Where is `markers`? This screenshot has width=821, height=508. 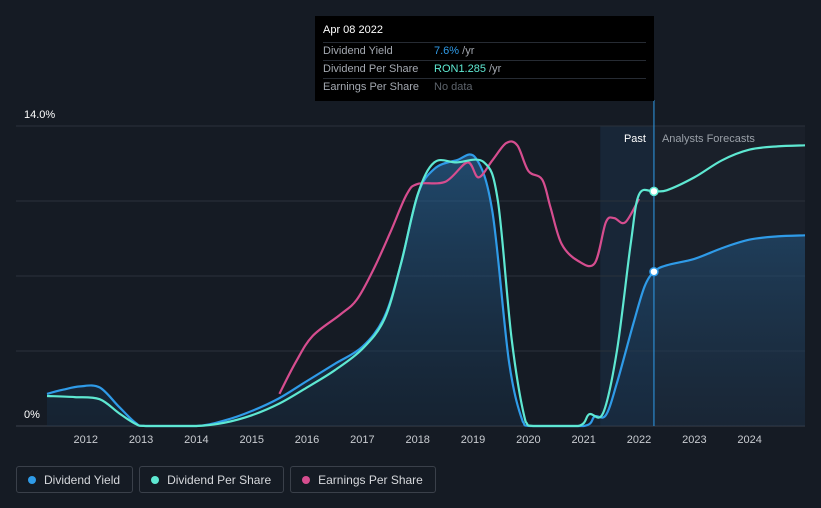
markers is located at coordinates (654, 231).